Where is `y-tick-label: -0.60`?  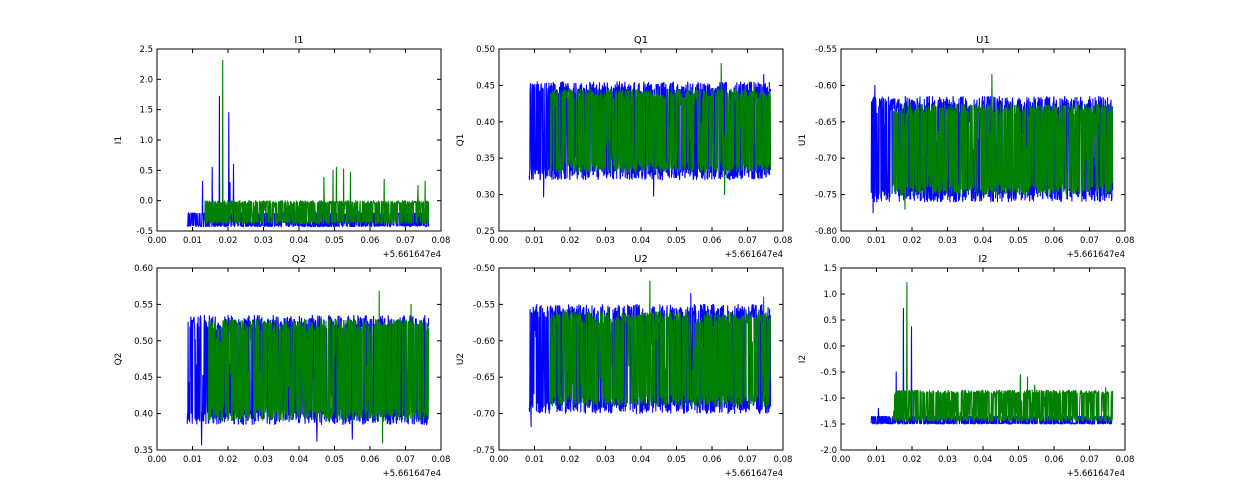
y-tick-label: -0.60 is located at coordinates (826, 86).